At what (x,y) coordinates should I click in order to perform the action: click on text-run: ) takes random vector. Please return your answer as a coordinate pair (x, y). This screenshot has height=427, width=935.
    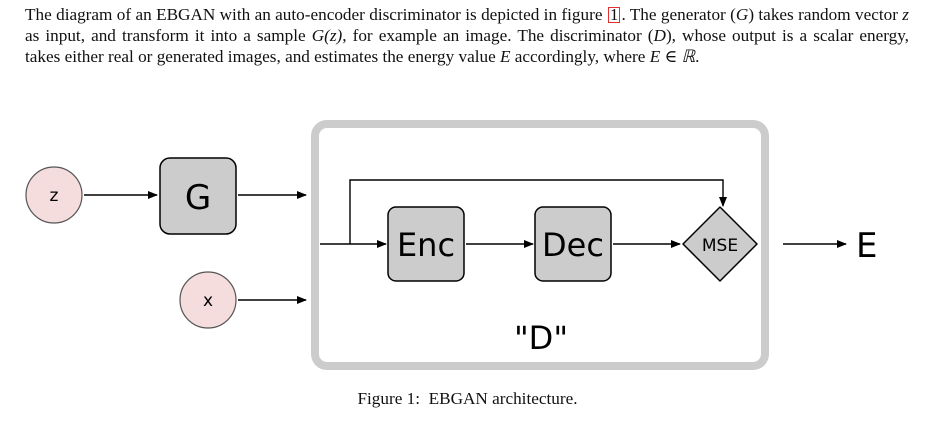
    Looking at the image, I should click on (825, 14).